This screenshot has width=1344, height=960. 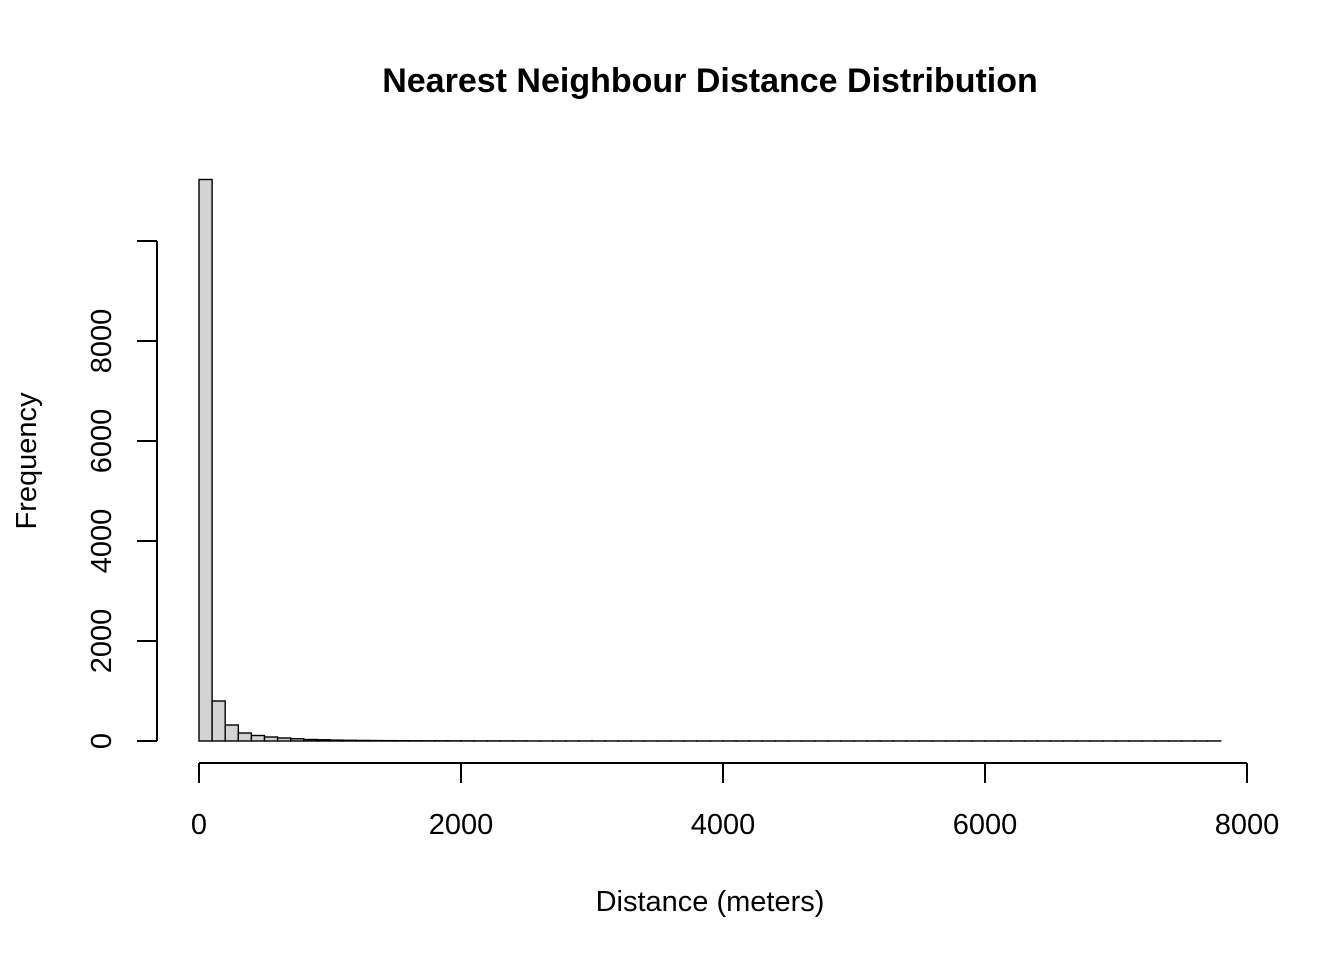 I want to click on x-axis-ticks: 0 2000 4000 6000 8000, so click(x=735, y=802).